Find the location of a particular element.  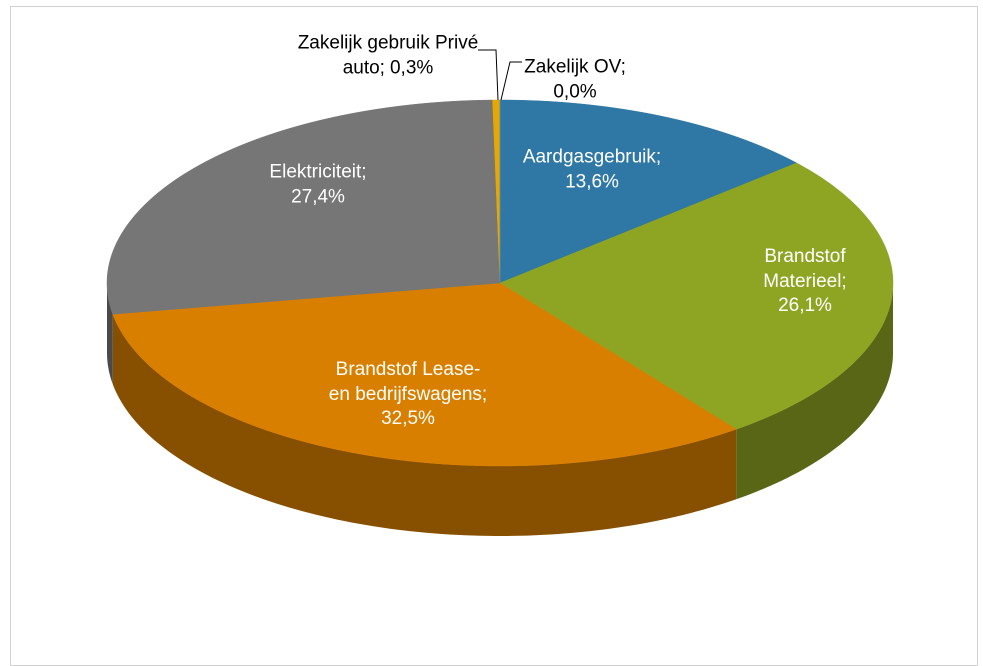

category-label: Brandstof Lease- en bedrijfswagens; is located at coordinates (408, 381).